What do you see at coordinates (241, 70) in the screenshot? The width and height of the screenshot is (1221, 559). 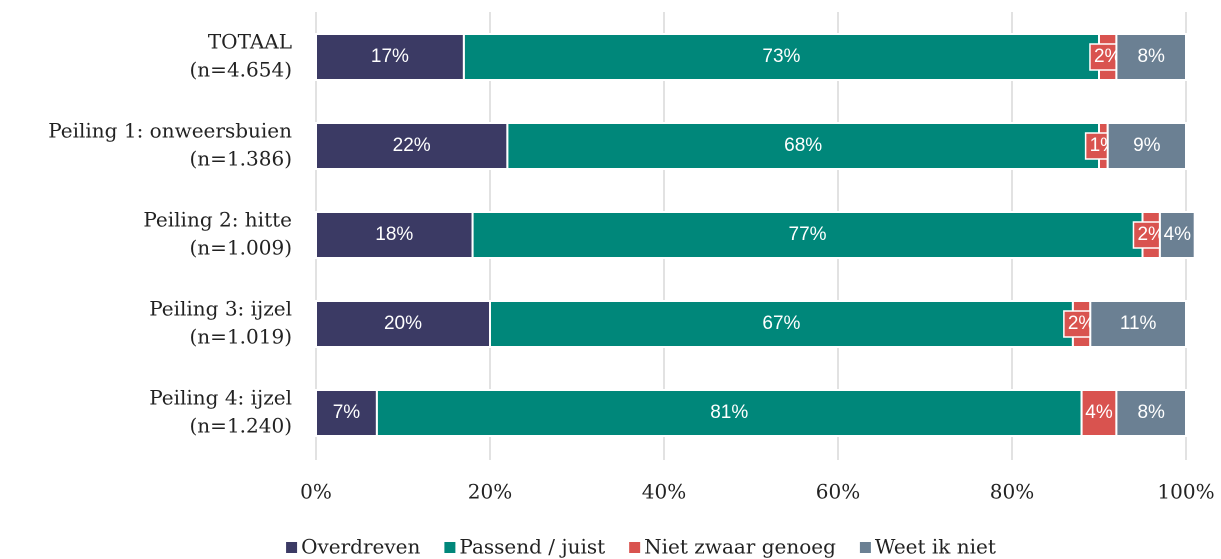 I see `y-tick-label: (n=4.654)` at bounding box center [241, 70].